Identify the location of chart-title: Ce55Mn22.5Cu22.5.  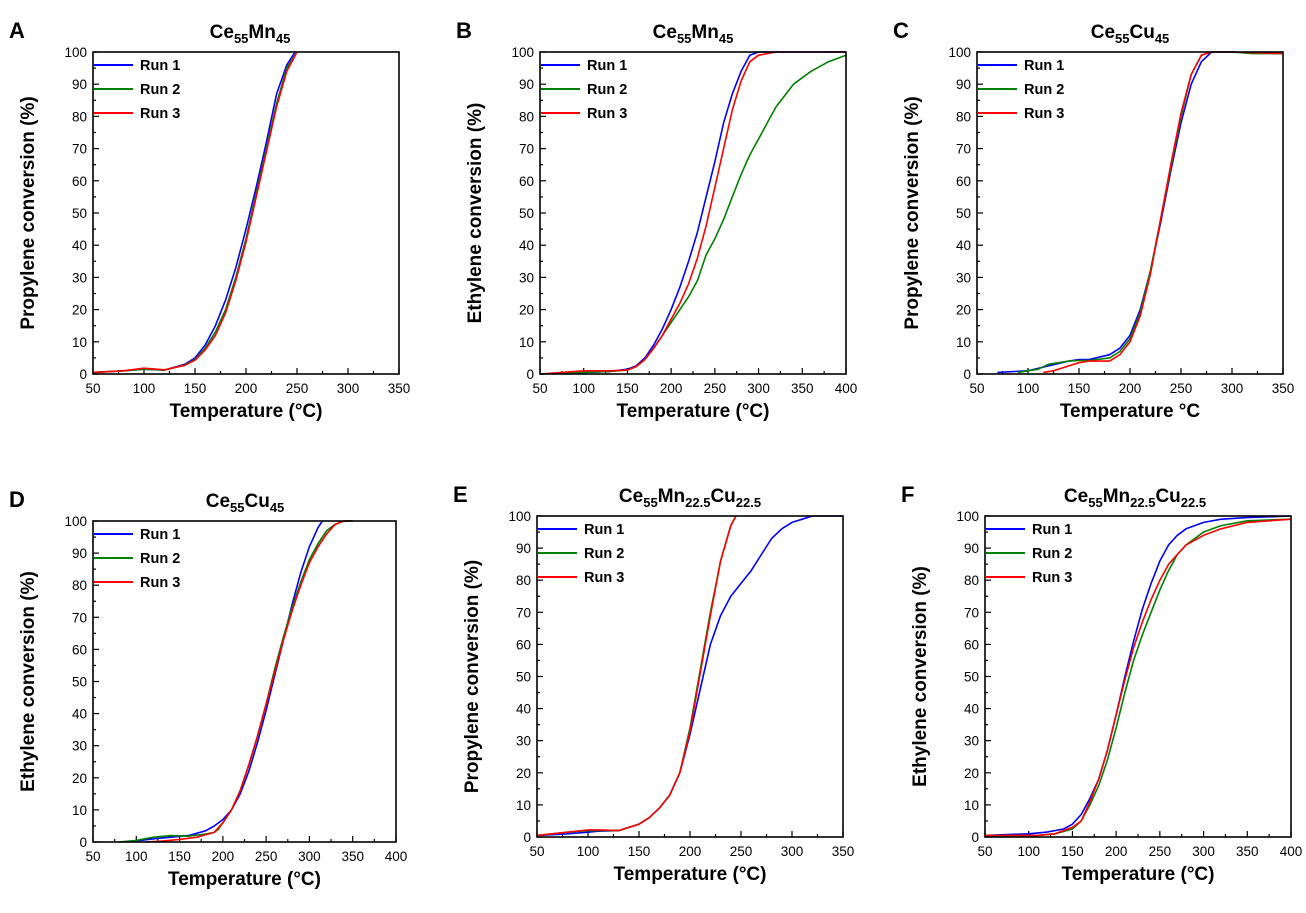
(1135, 498).